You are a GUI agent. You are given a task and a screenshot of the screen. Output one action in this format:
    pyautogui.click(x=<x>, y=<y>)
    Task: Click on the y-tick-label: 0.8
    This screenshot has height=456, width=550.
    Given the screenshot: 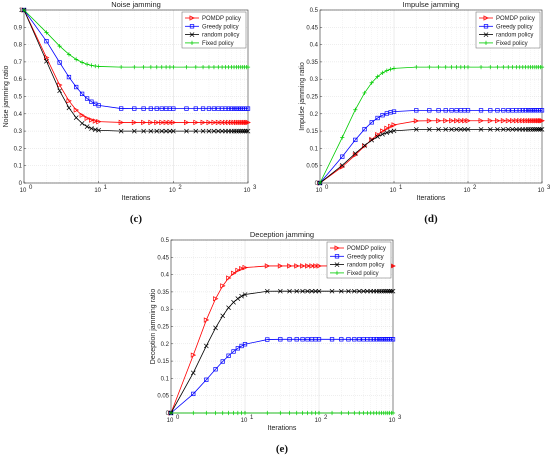 What is the action you would take?
    pyautogui.click(x=18, y=46)
    